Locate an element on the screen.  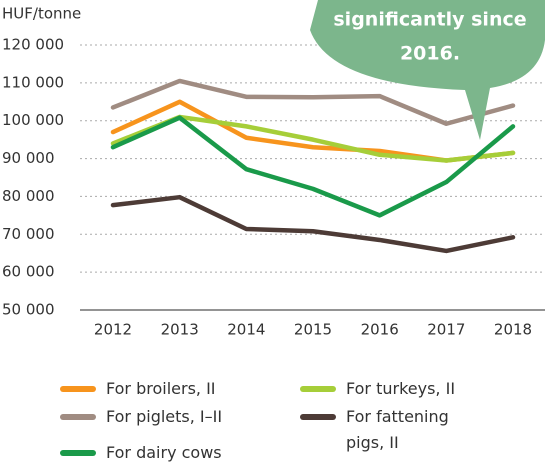
callout-bubble is located at coordinates (427, 70).